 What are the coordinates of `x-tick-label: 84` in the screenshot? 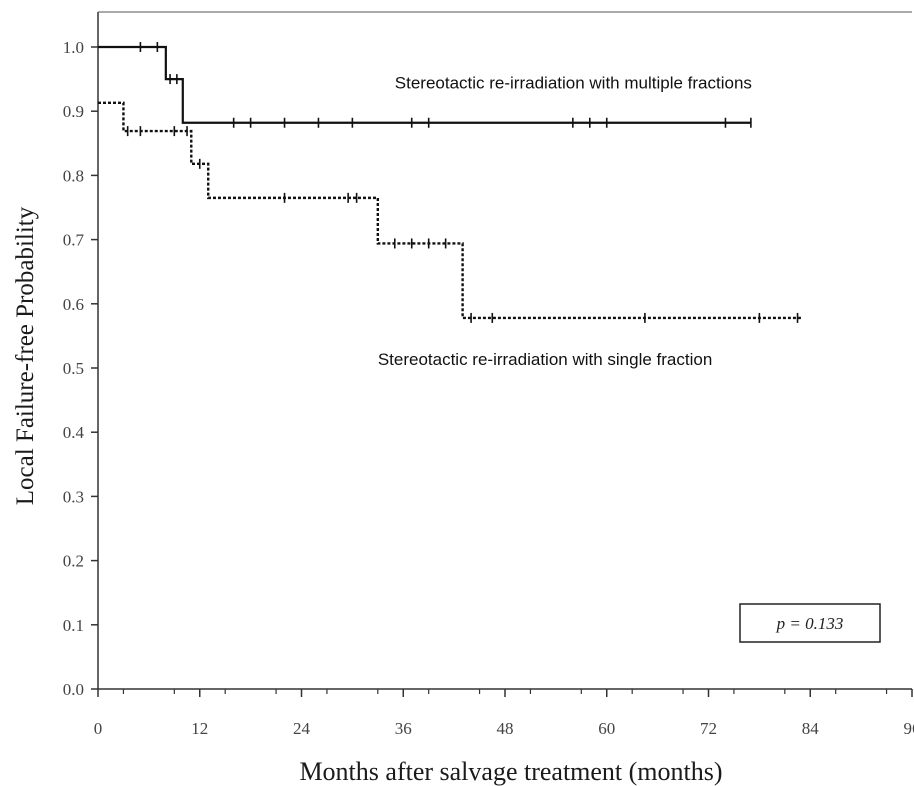 It's located at (811, 728).